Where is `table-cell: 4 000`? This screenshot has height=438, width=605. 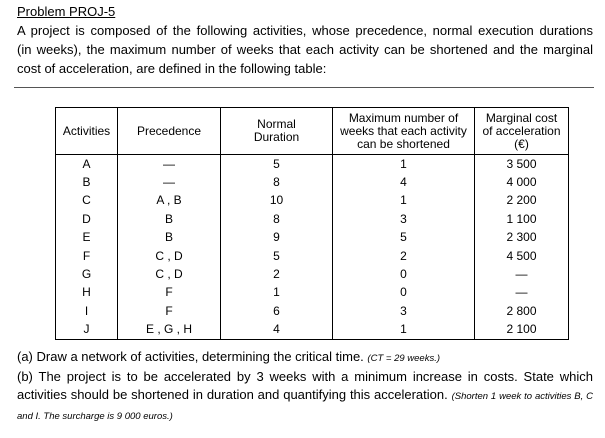
table-cell: 4 000 is located at coordinates (521, 182).